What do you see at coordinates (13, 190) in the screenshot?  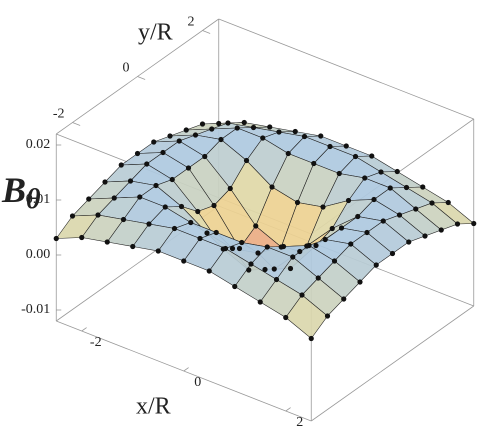 I see `z-label-main: B` at bounding box center [13, 190].